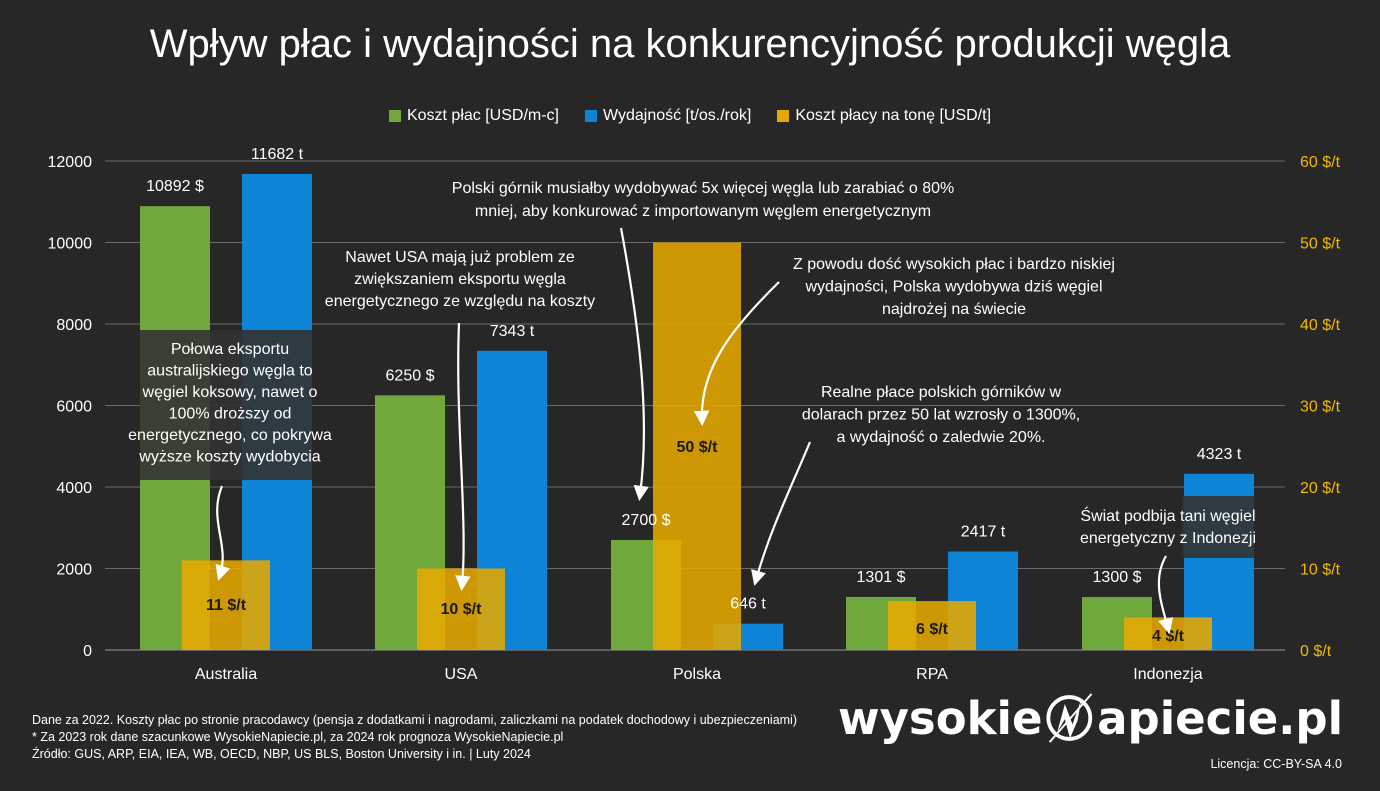 This screenshot has height=791, width=1380. I want to click on data-label-wages: 1300 $, so click(1117, 577).